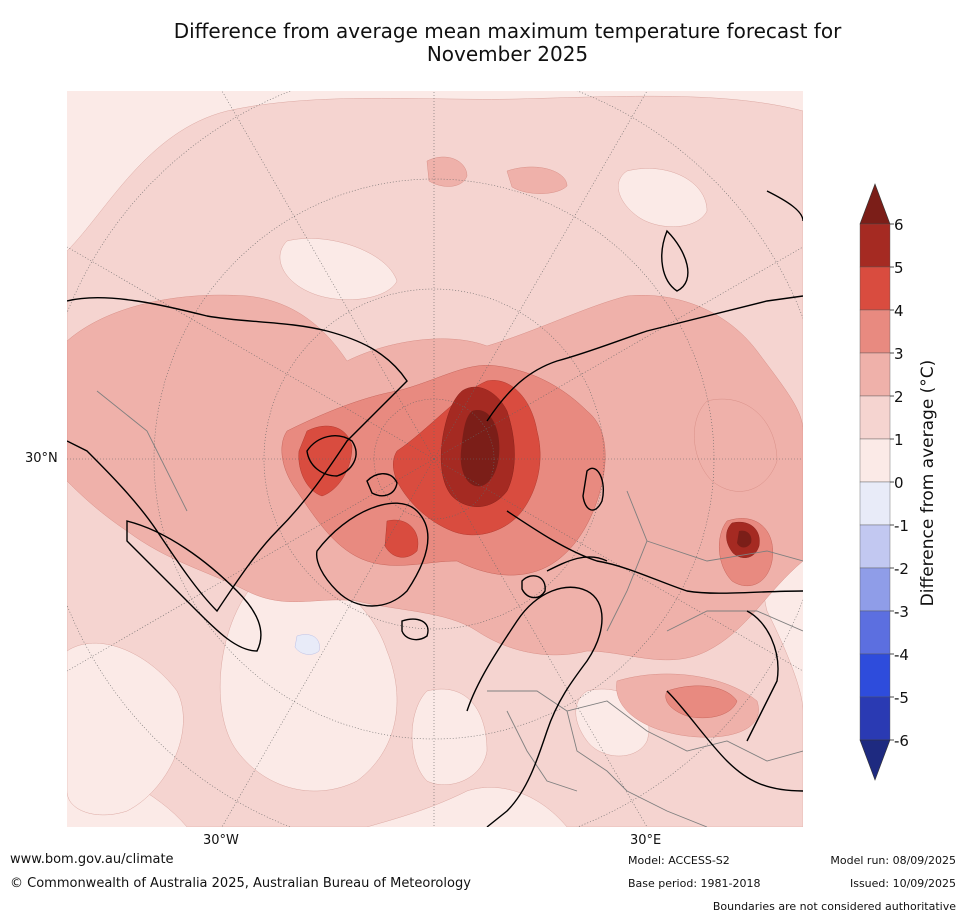 The height and width of the screenshot is (919, 965). Describe the element at coordinates (92, 859) in the screenshot. I see `footer-website: www.bom.gov.au/climate` at that location.